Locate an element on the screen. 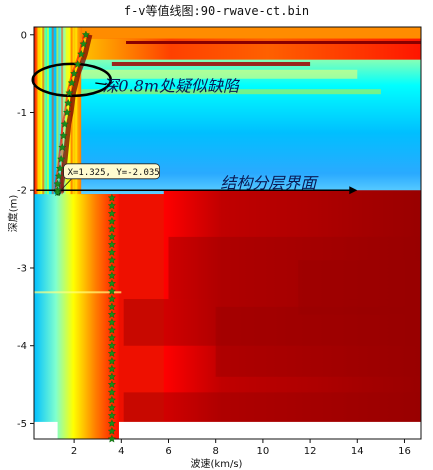 This screenshot has width=433, height=470. defect-annotation: 深0.8m处疑似缺陷 is located at coordinates (171, 85).